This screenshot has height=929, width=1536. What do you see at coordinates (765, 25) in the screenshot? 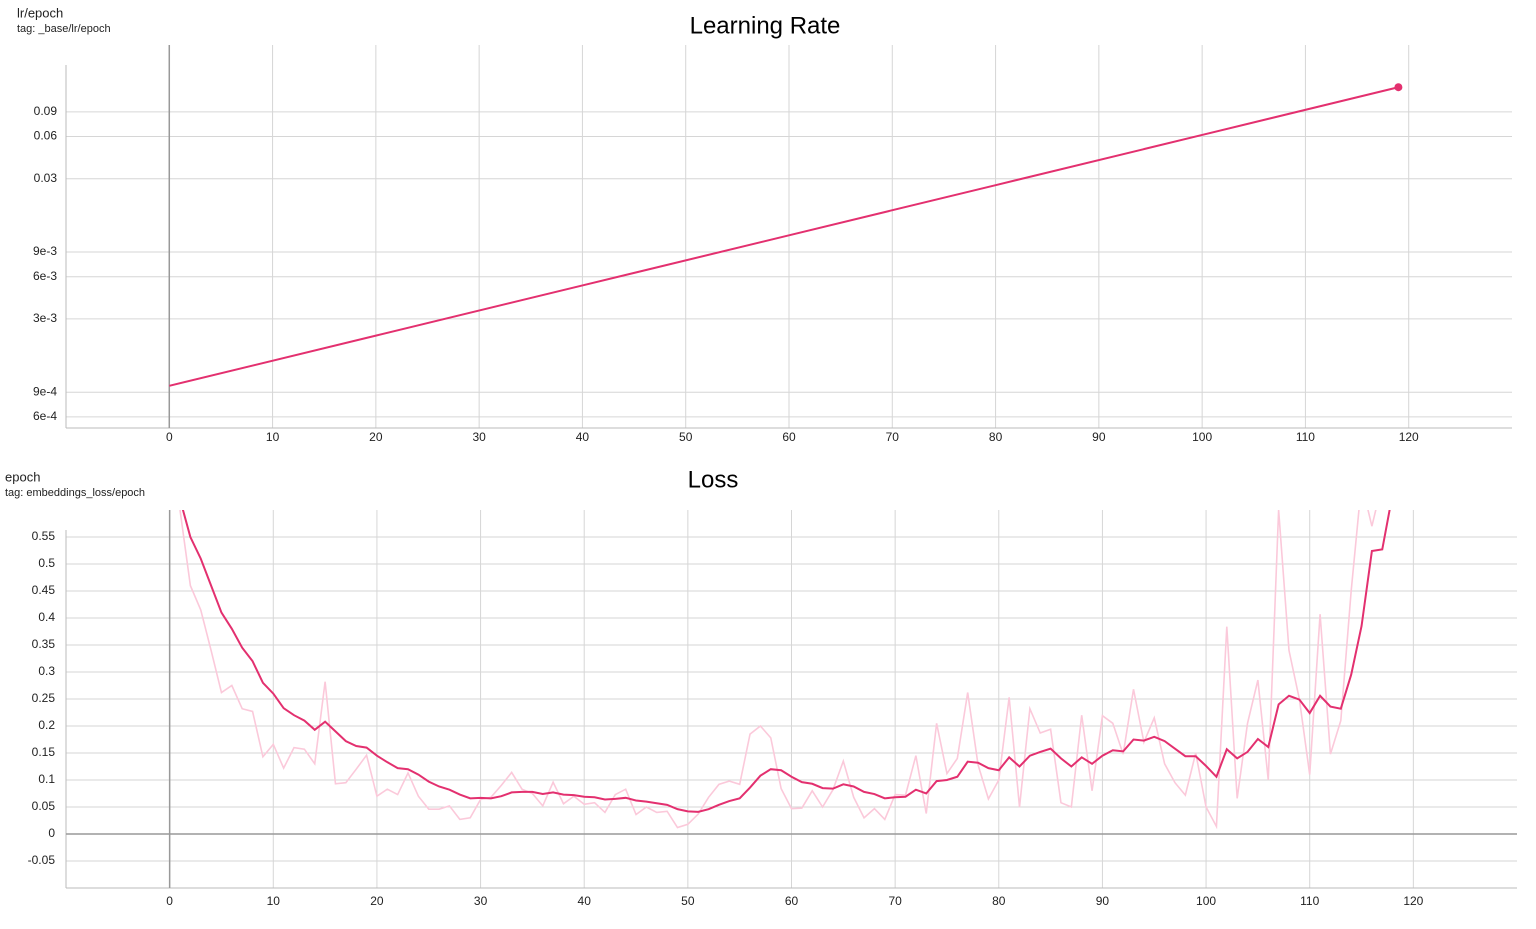
I see `chart-title: Learning Rate` at bounding box center [765, 25].